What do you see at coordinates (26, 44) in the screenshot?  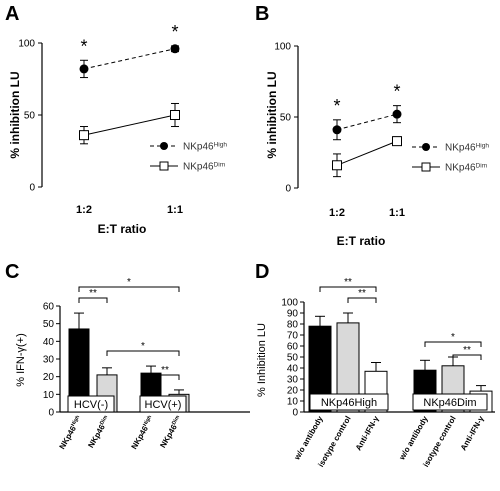 I see `panel-a-ytick-label: 100` at bounding box center [26, 44].